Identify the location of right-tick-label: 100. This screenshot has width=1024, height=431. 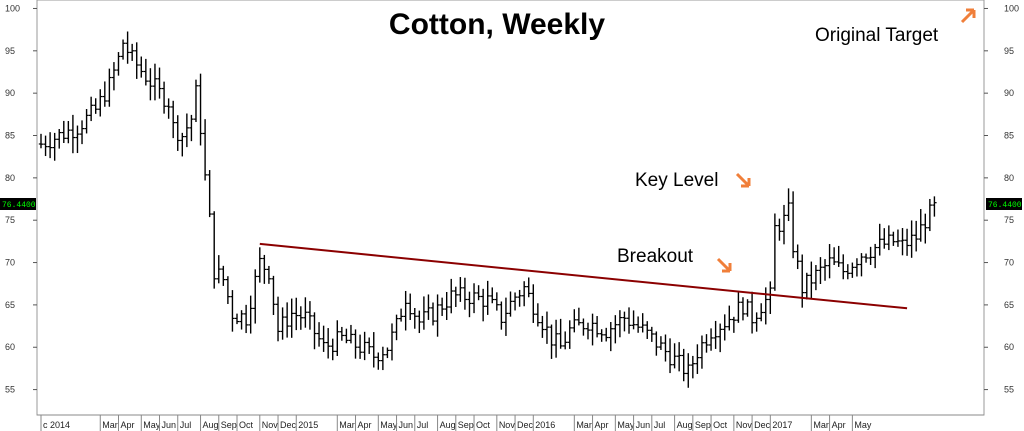
(1011, 8).